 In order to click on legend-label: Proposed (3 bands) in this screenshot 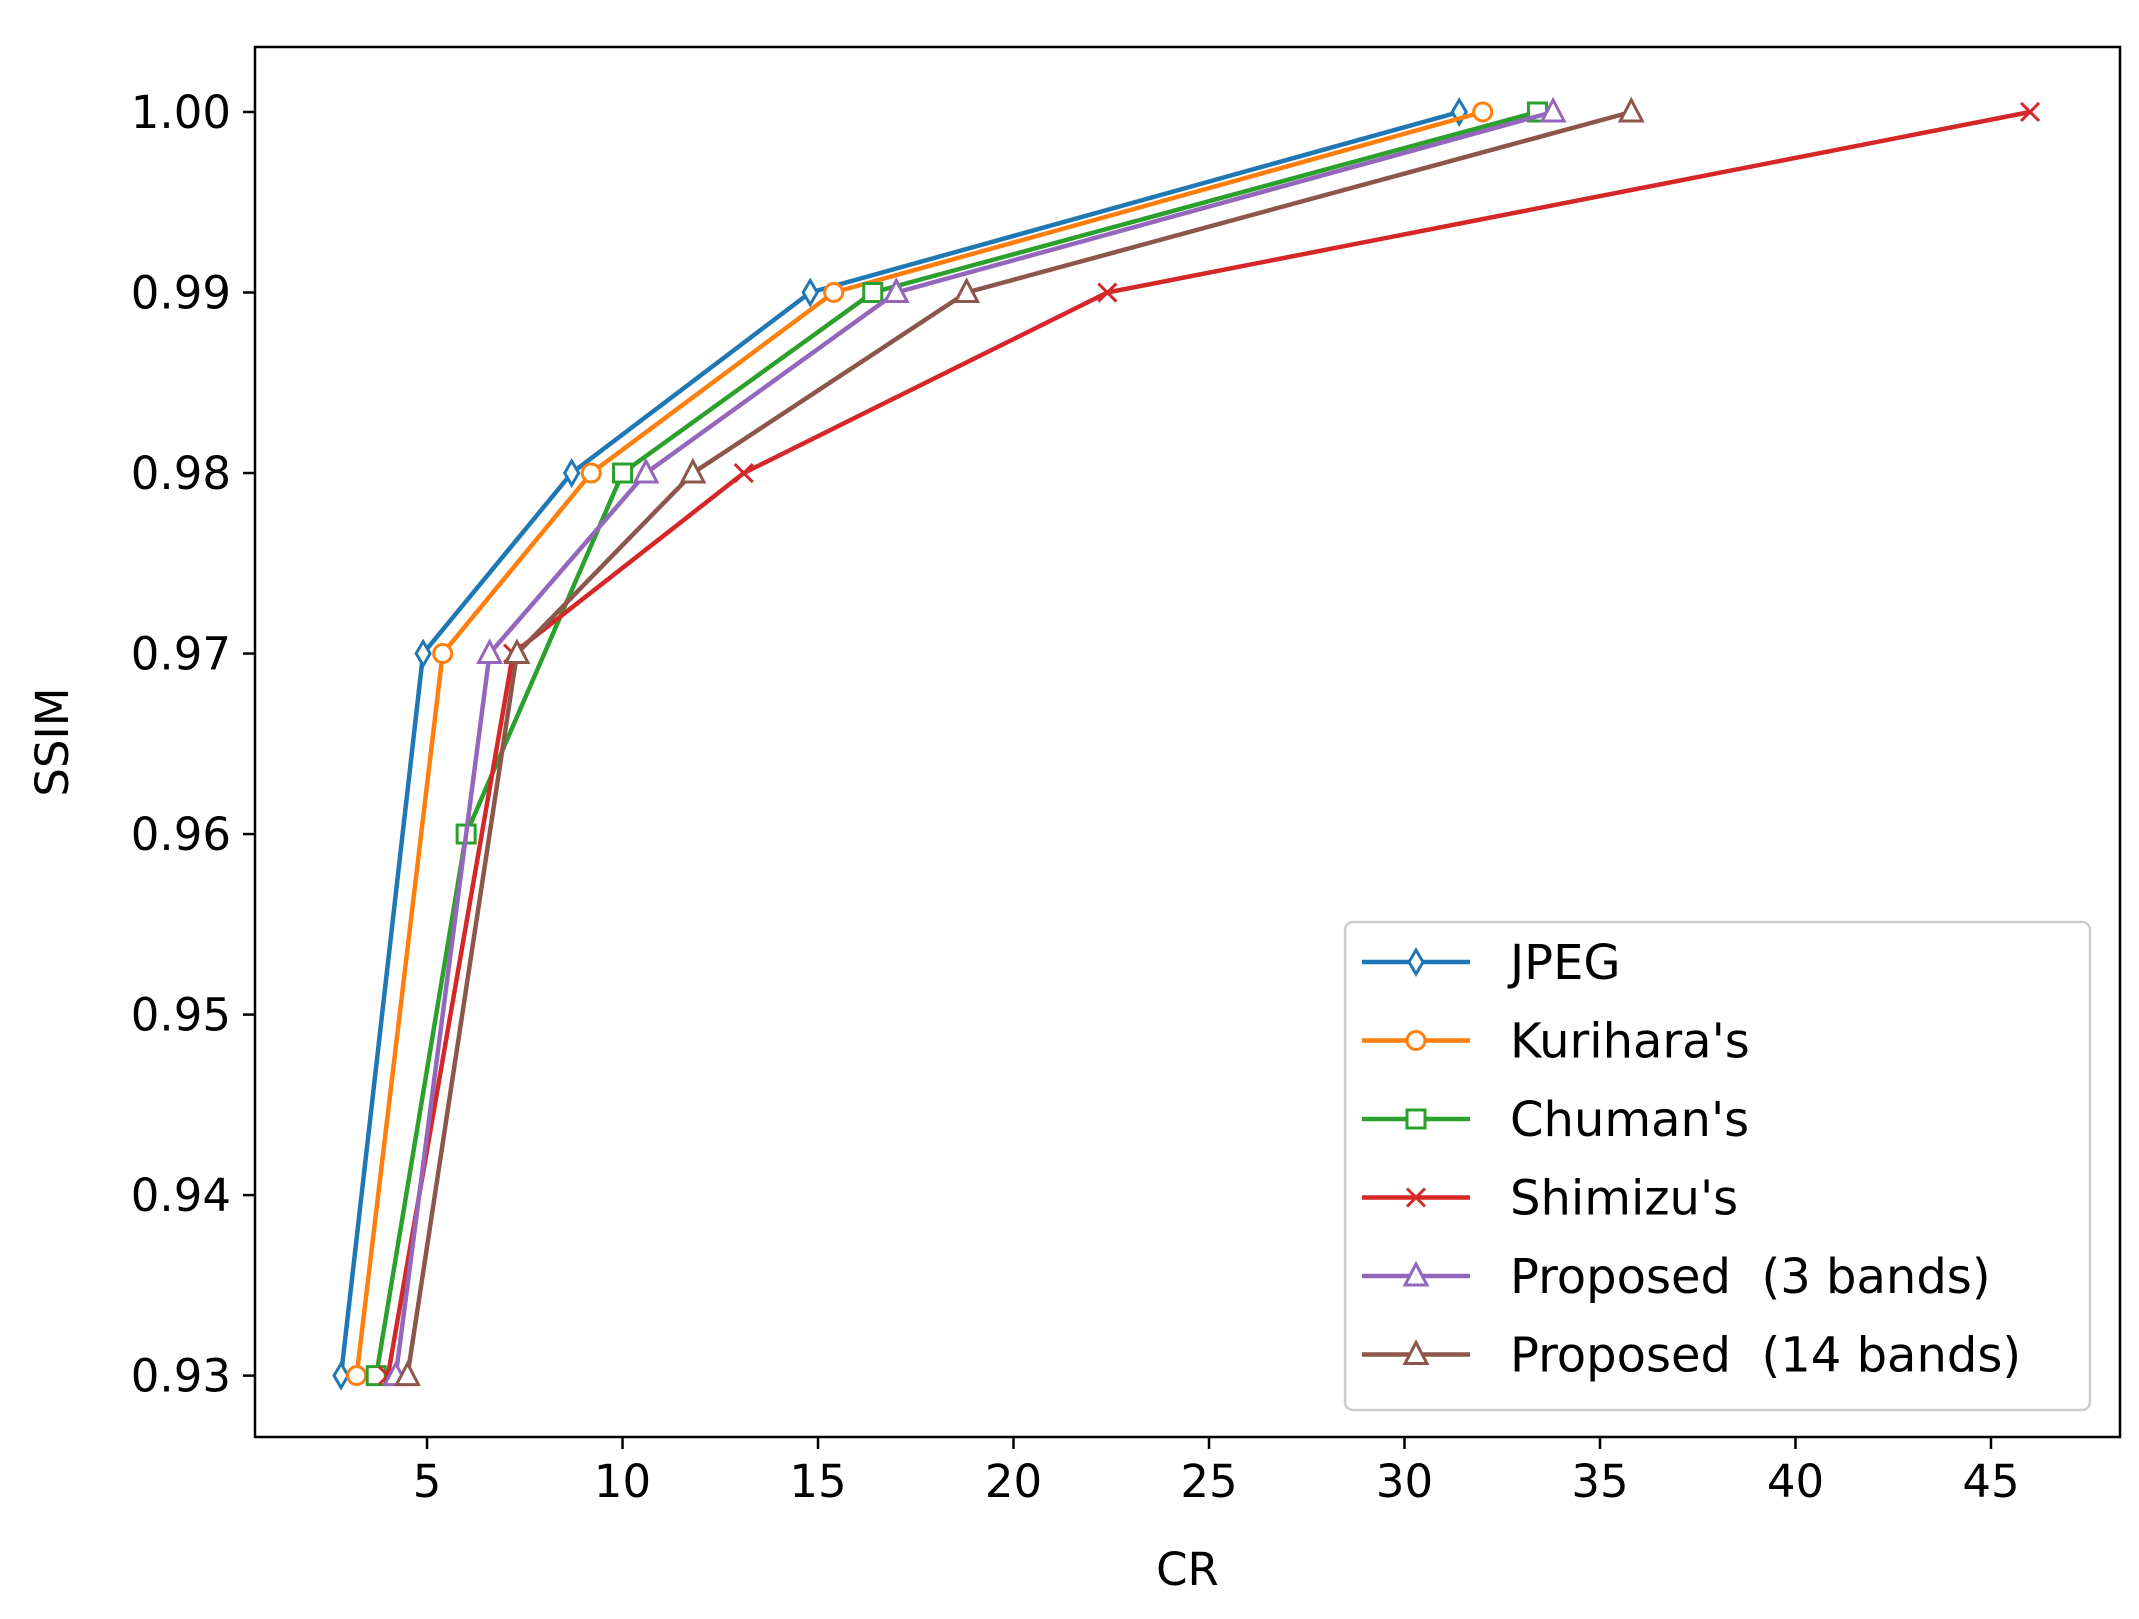, I will do `click(1750, 1277)`.